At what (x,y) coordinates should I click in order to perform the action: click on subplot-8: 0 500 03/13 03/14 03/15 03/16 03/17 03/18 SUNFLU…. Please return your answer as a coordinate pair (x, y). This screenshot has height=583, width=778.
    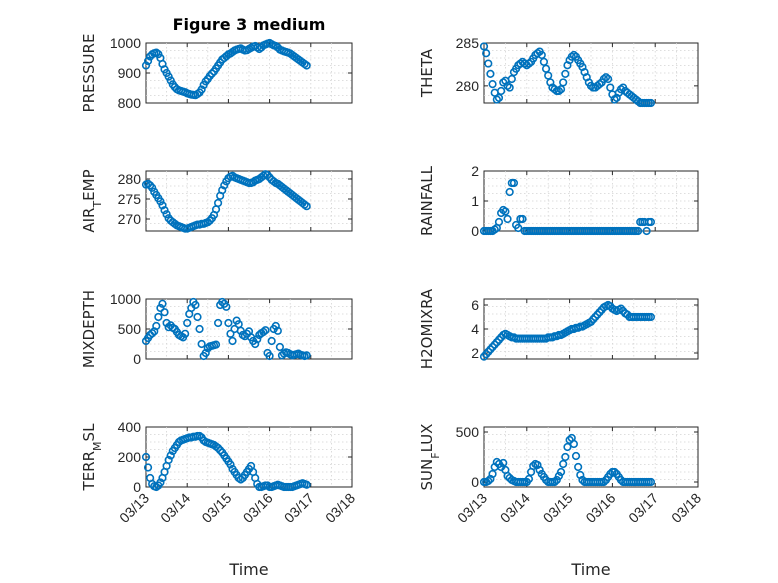
    Looking at the image, I should click on (561, 501).